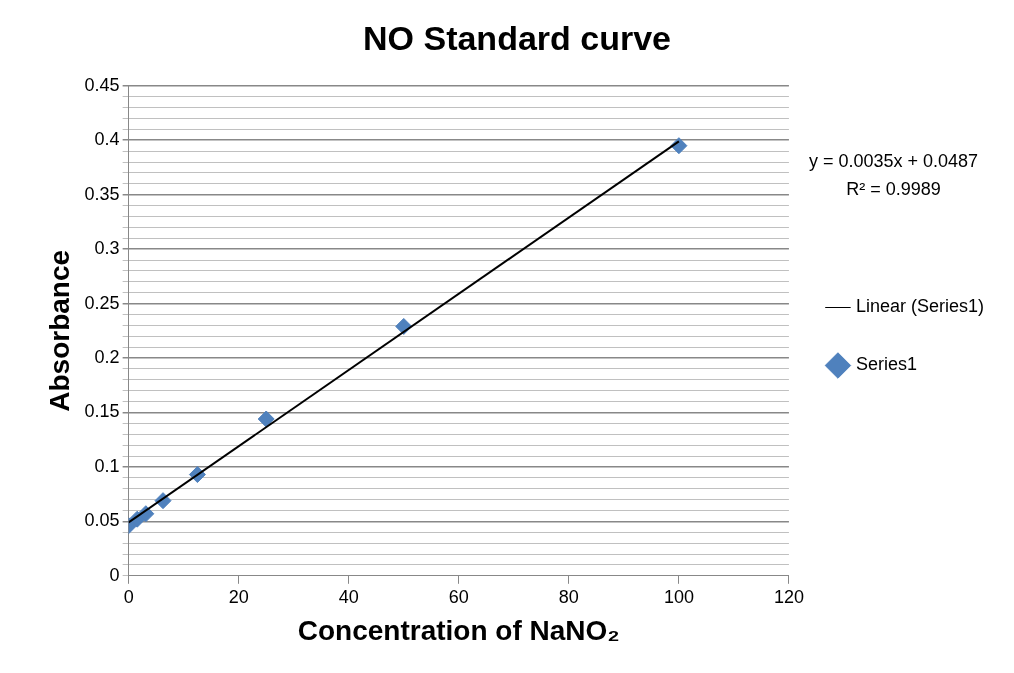 The width and height of the screenshot is (1014, 673). I want to click on x-axis-title: Concentration of NaNO₂, so click(458, 630).